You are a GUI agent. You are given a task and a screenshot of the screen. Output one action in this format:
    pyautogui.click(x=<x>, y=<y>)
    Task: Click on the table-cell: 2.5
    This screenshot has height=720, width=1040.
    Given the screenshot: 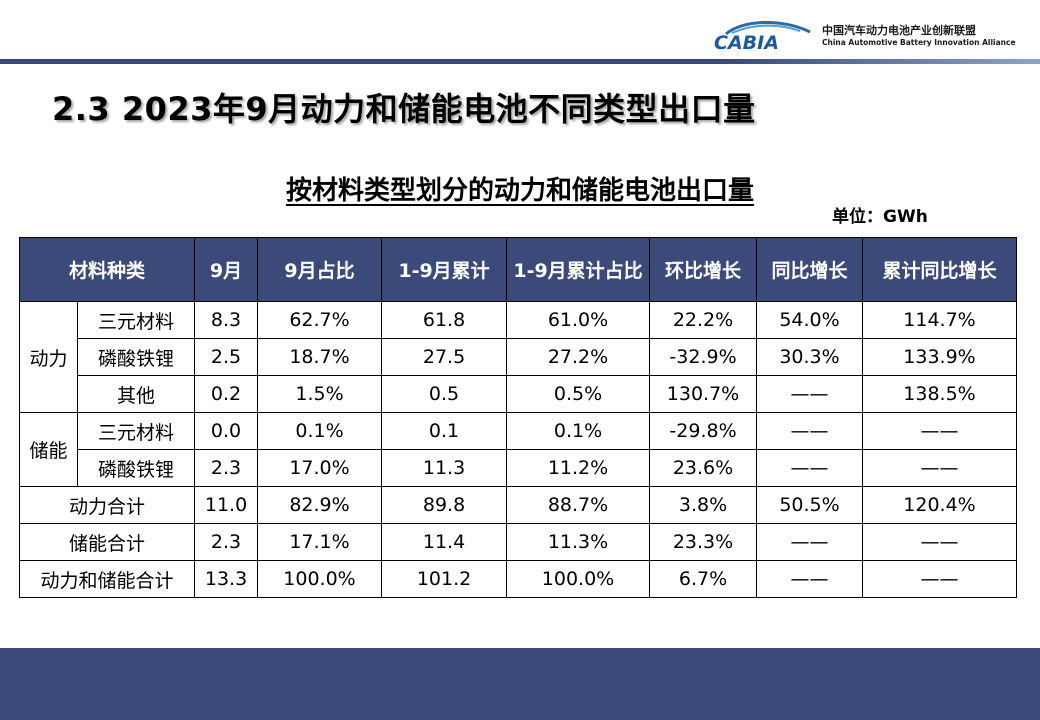 What is the action you would take?
    pyautogui.click(x=226, y=357)
    